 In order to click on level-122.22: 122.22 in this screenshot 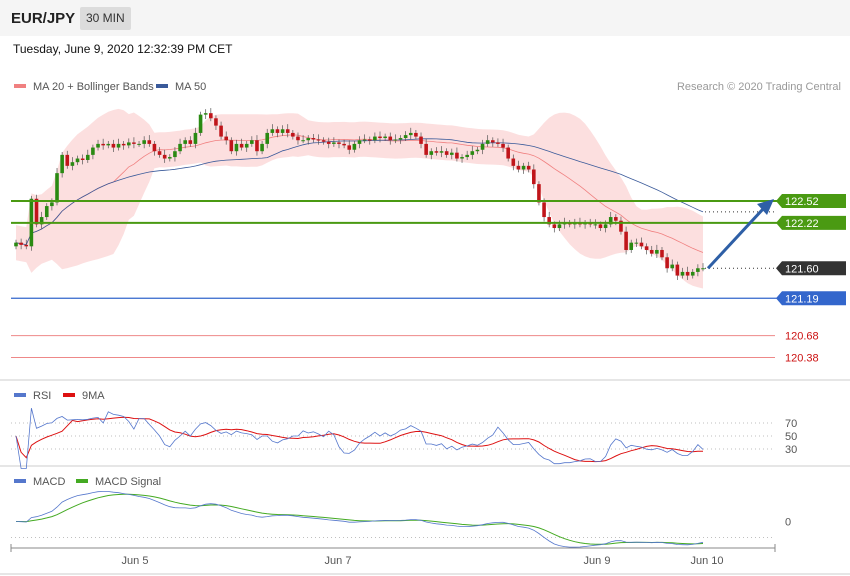, I will do `click(428, 222)`.